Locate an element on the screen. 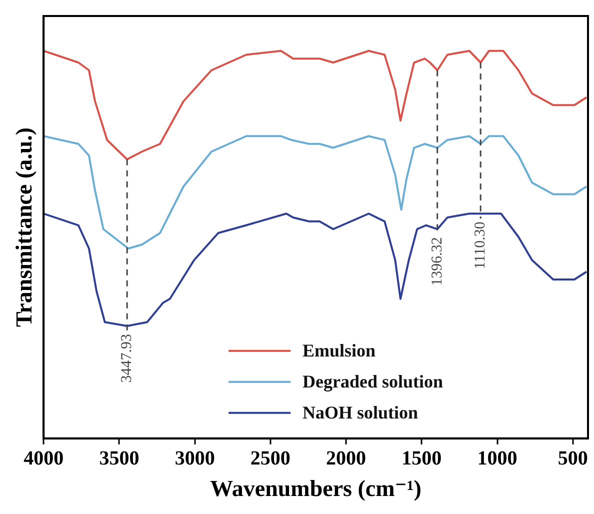  x-tick-label: 3000 is located at coordinates (194, 459).